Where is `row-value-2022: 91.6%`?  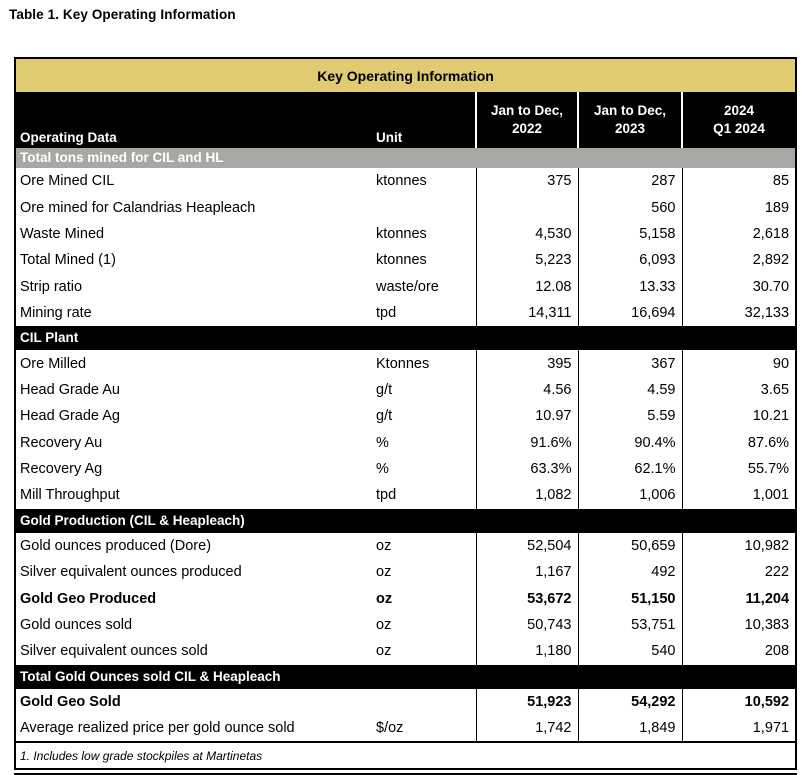
row-value-2022: 91.6% is located at coordinates (526, 442).